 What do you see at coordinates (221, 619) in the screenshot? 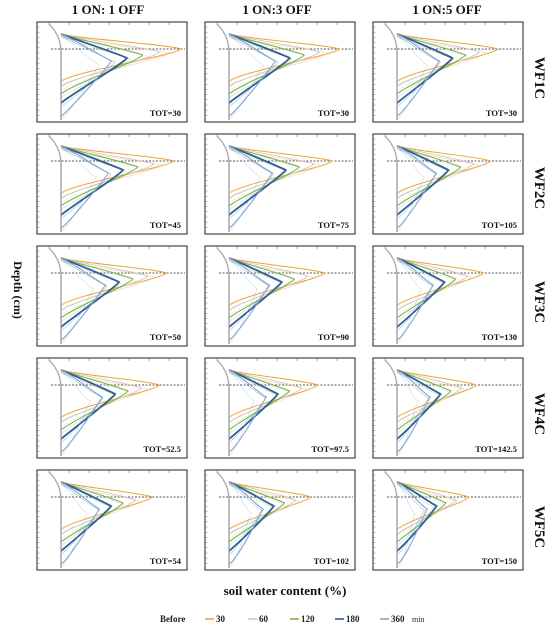
I see `legend-label-30: 30` at bounding box center [221, 619].